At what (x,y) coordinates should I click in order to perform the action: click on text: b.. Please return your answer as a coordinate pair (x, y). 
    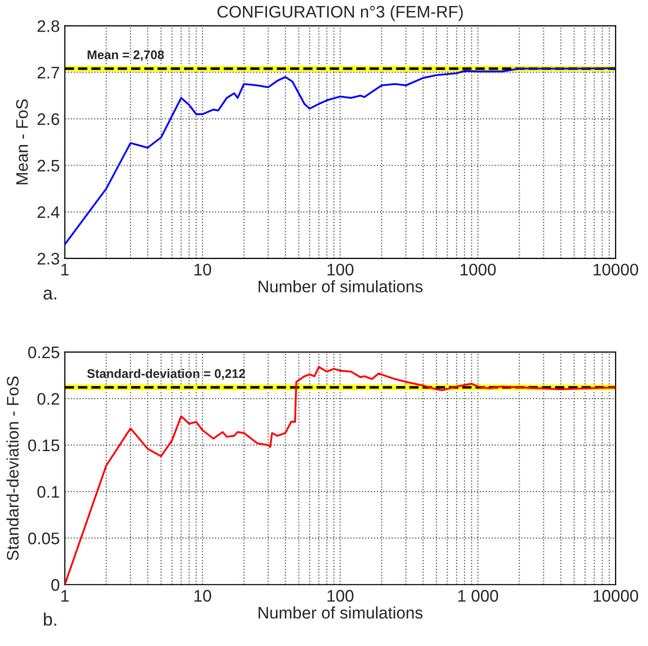
    Looking at the image, I should click on (50, 619).